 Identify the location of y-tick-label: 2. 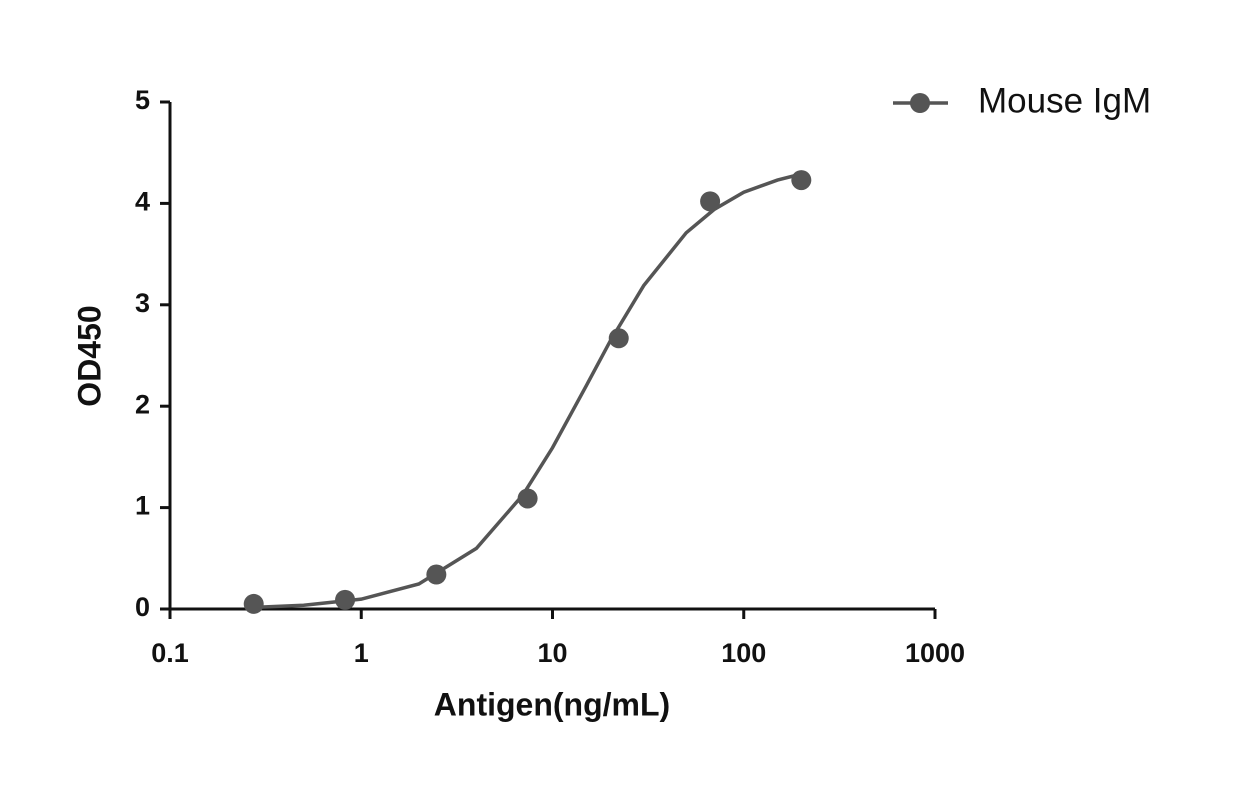
(142, 404).